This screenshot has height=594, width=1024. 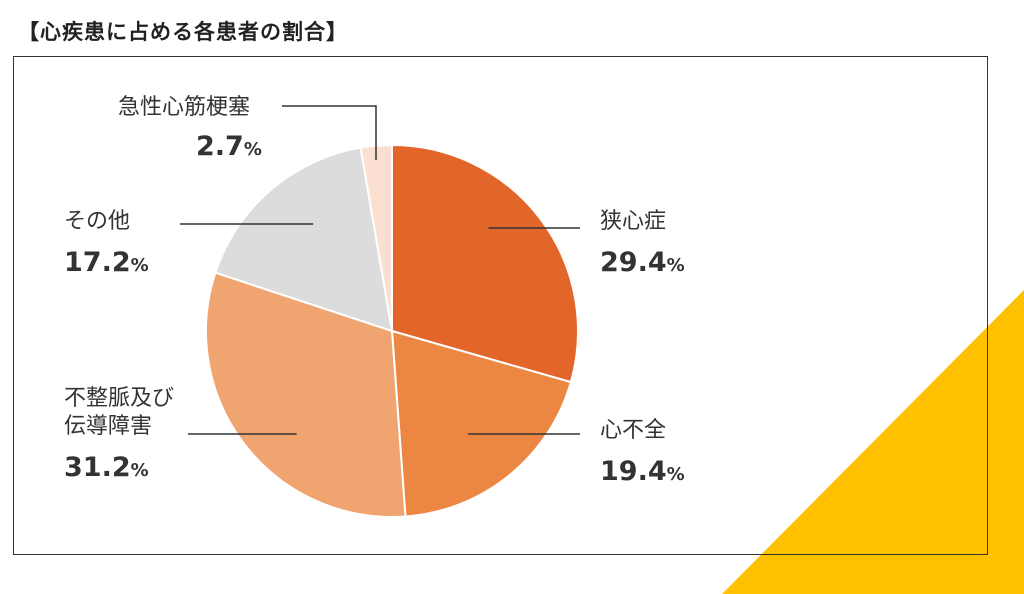 What do you see at coordinates (184, 107) in the screenshot?
I see `slice-label: 急性心筋梗塞` at bounding box center [184, 107].